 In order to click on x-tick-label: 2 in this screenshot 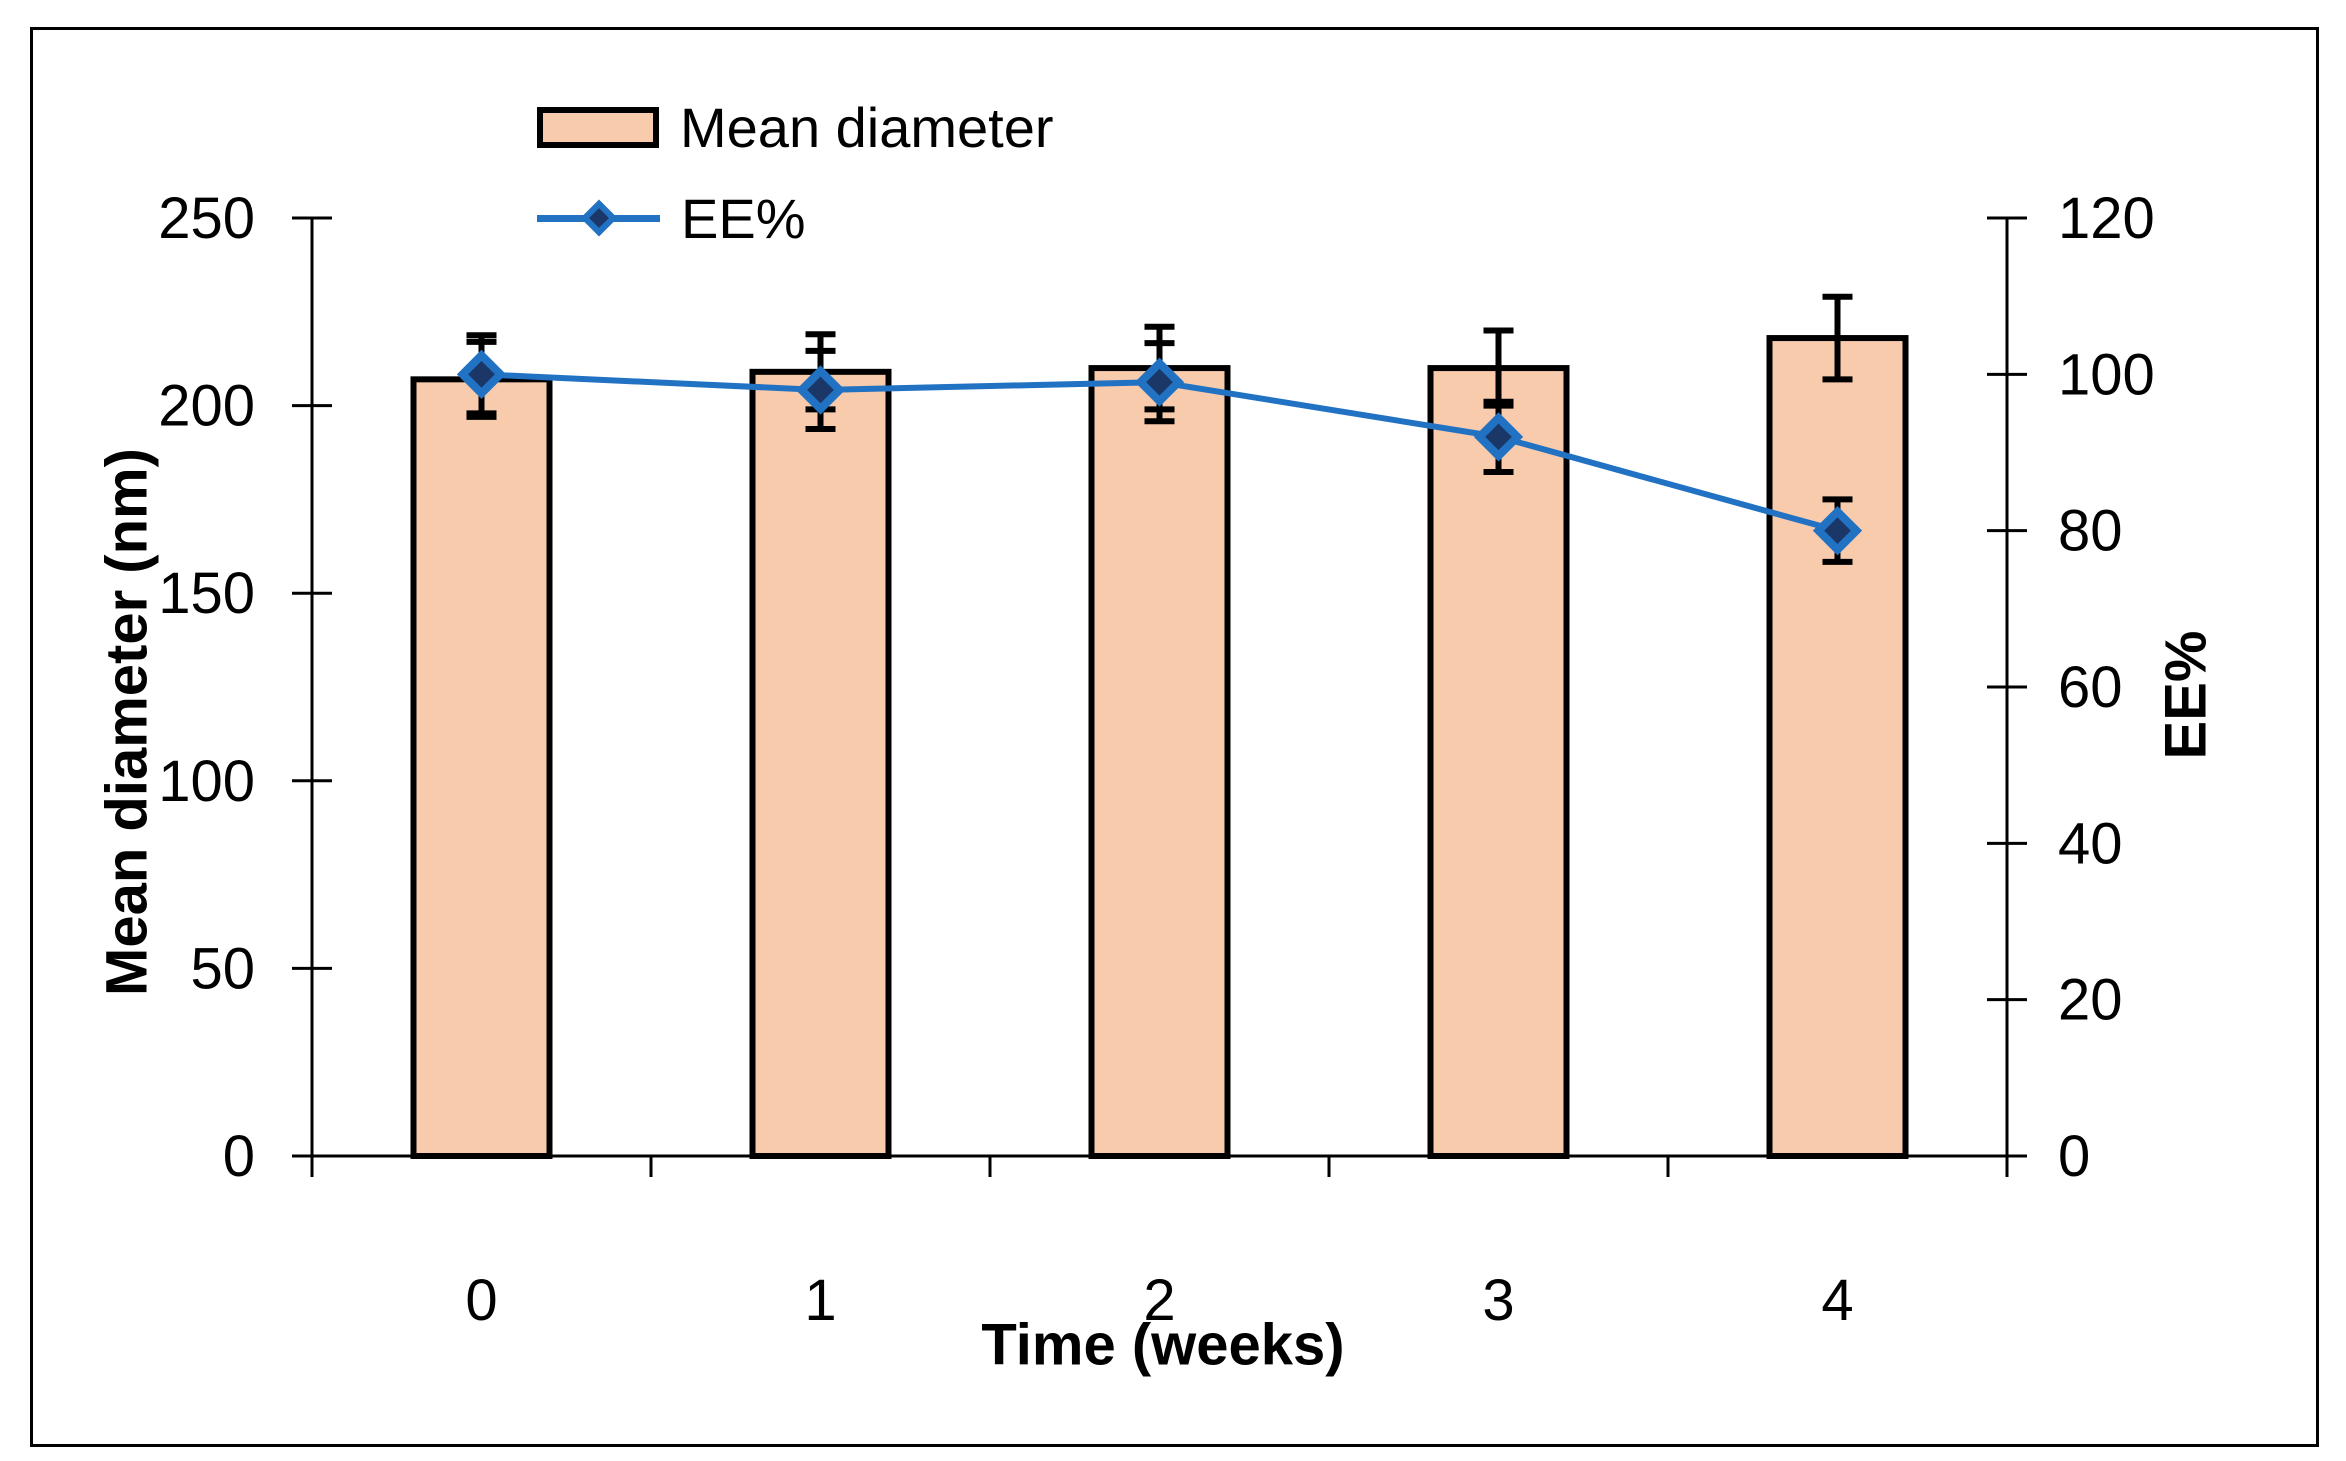, I will do `click(1159, 1300)`.